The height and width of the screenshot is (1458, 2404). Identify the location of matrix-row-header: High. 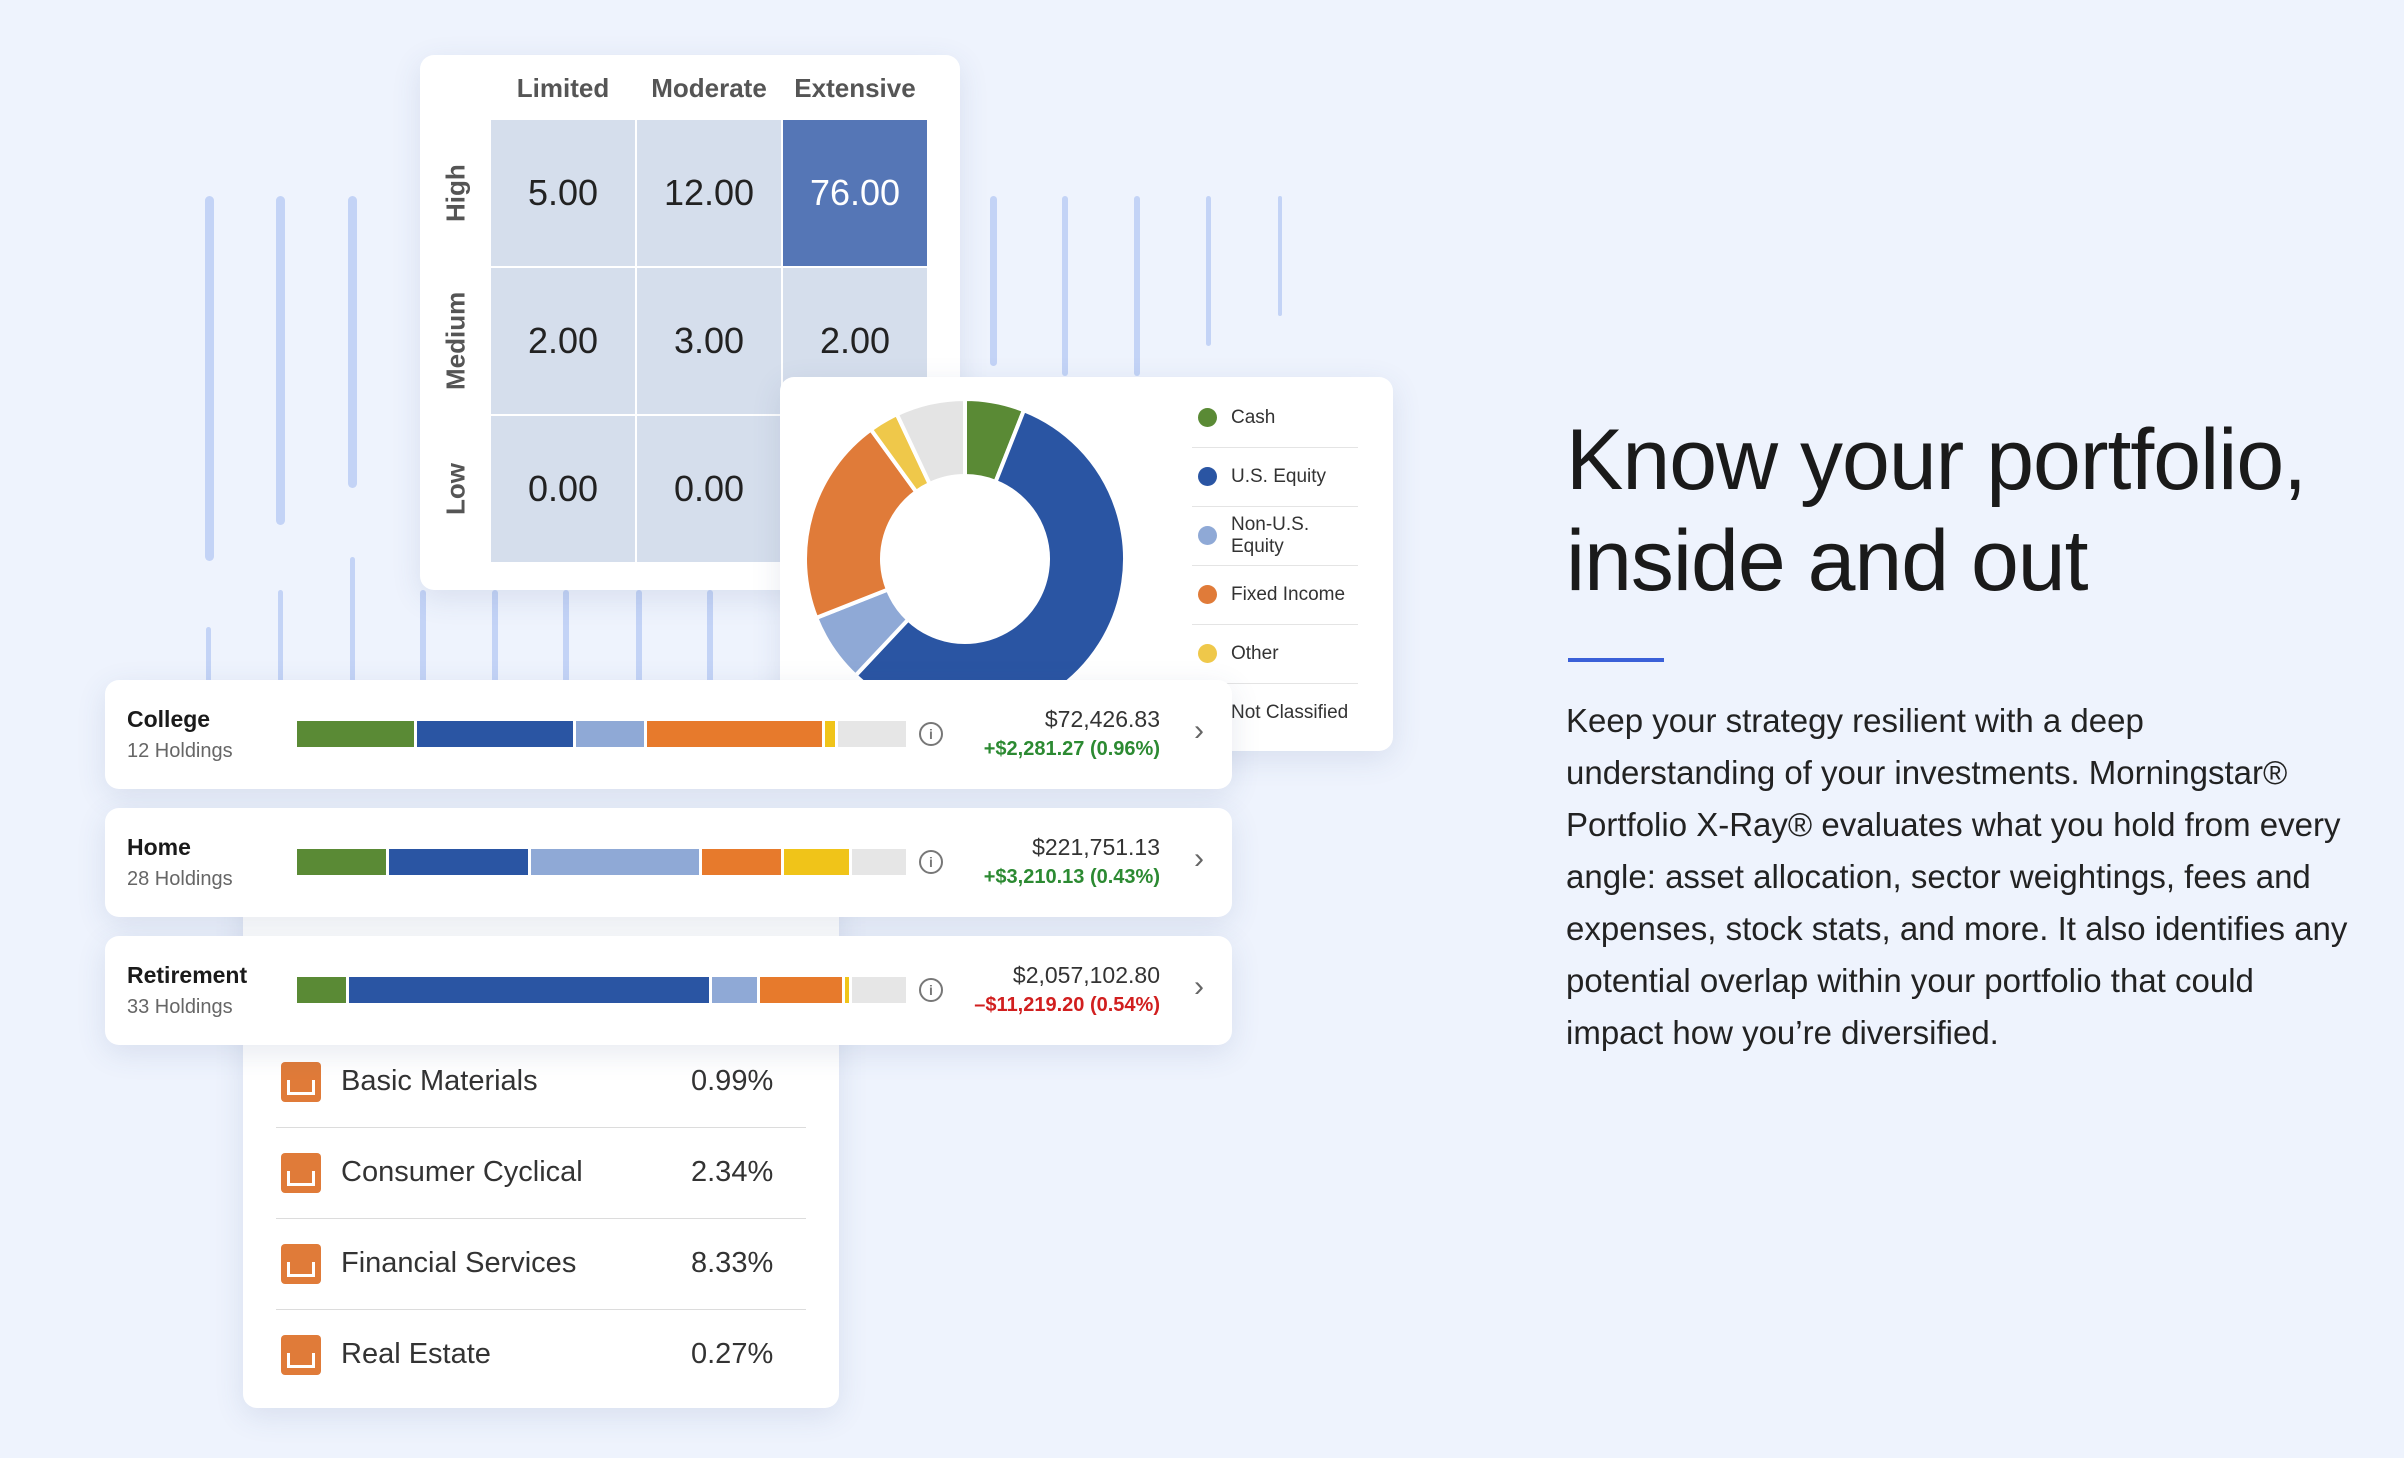
(455, 193).